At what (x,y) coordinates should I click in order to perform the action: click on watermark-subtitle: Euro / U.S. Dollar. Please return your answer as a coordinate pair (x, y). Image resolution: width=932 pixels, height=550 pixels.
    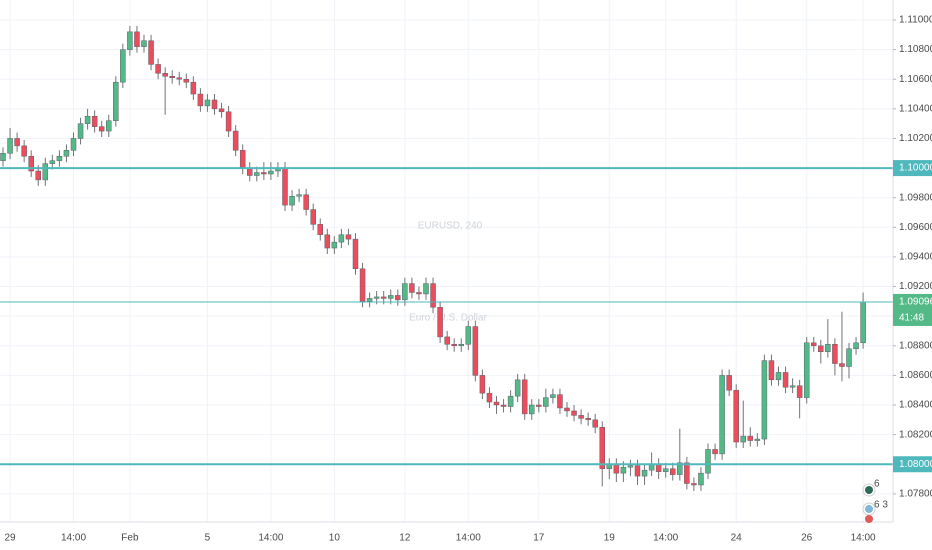
    Looking at the image, I should click on (448, 318).